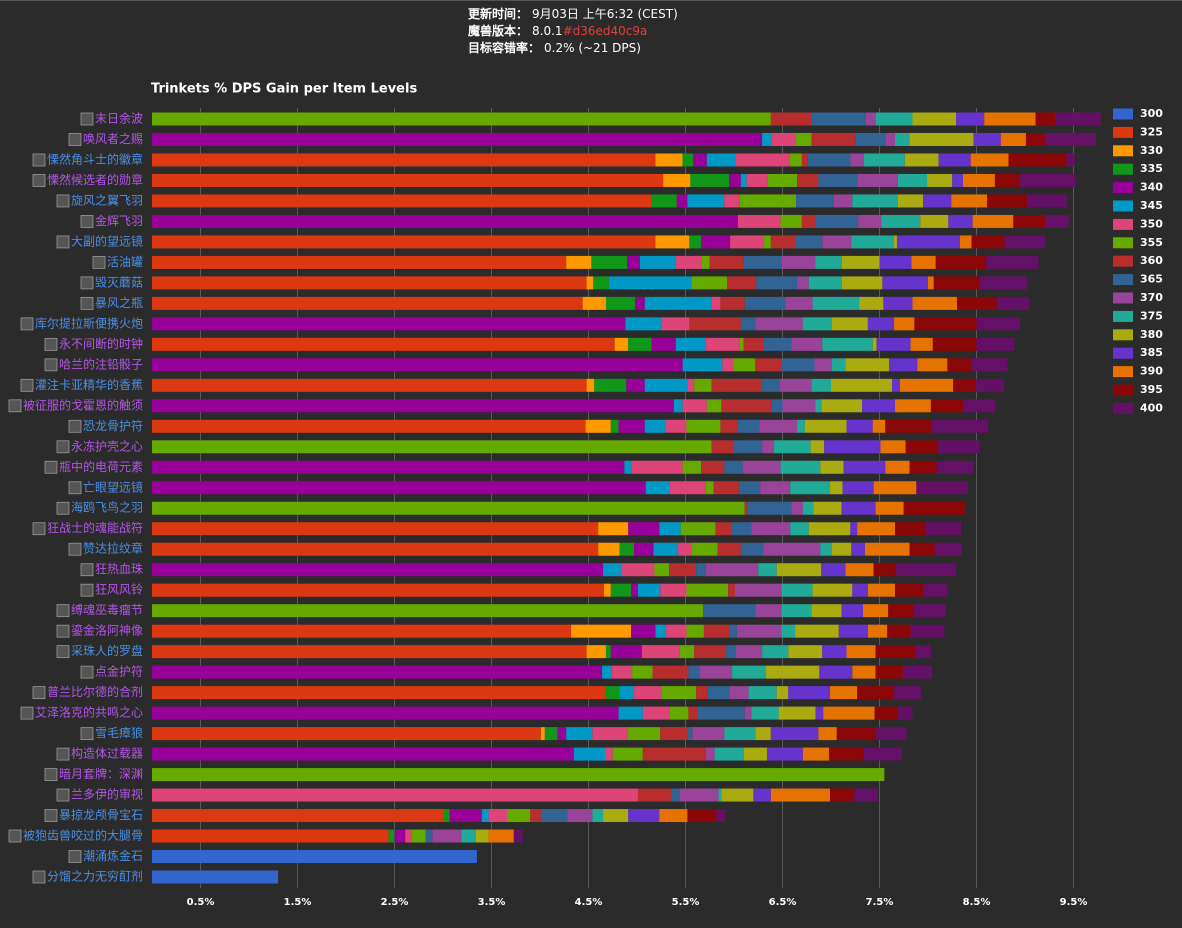 The width and height of the screenshot is (1182, 928). What do you see at coordinates (605, 31) in the screenshot?
I see `header-hash: #d36ed40c9a` at bounding box center [605, 31].